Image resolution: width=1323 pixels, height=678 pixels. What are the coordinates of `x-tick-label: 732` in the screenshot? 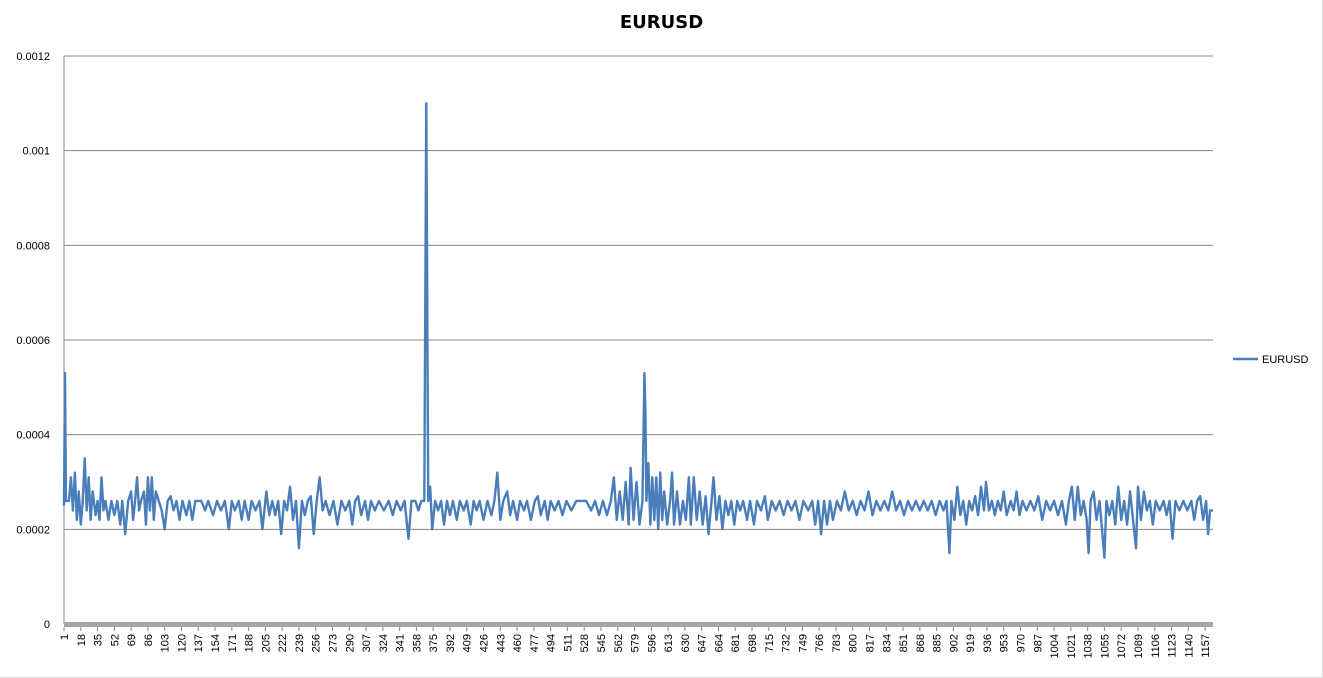 It's located at (787, 643).